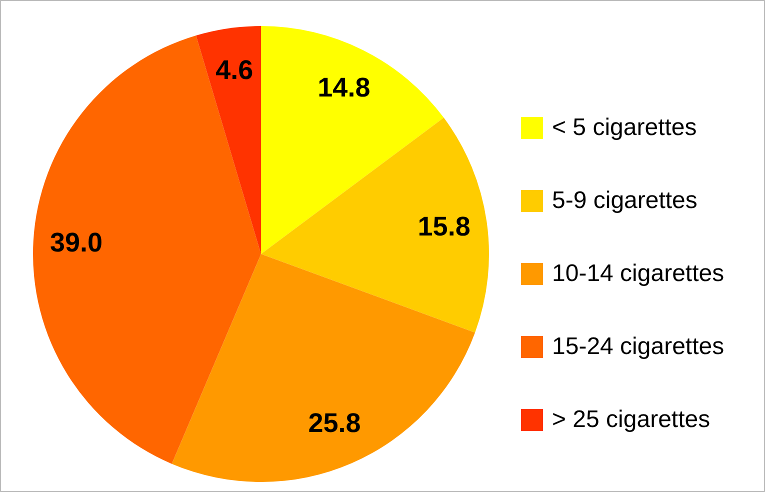  I want to click on data-label: 15.8, so click(444, 226).